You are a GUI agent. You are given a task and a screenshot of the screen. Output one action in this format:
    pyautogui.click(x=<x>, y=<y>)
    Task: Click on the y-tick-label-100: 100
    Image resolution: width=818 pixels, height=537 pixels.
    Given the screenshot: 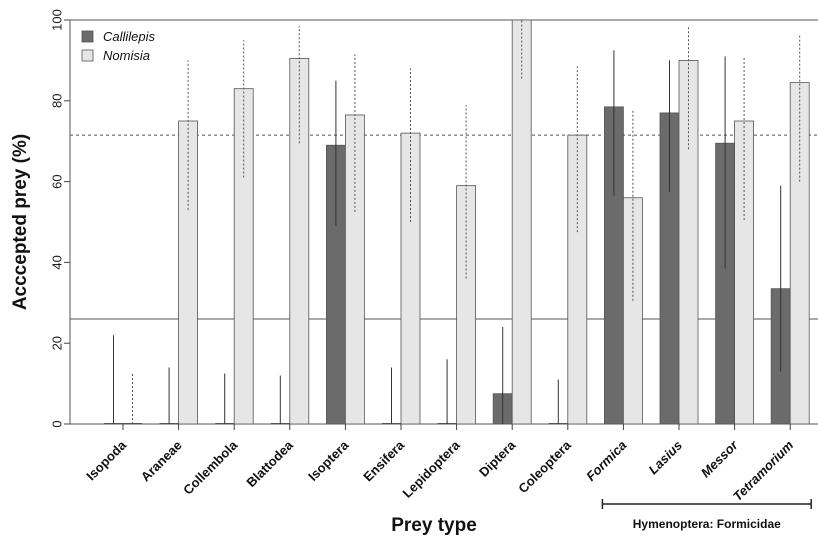 What is the action you would take?
    pyautogui.click(x=56, y=20)
    